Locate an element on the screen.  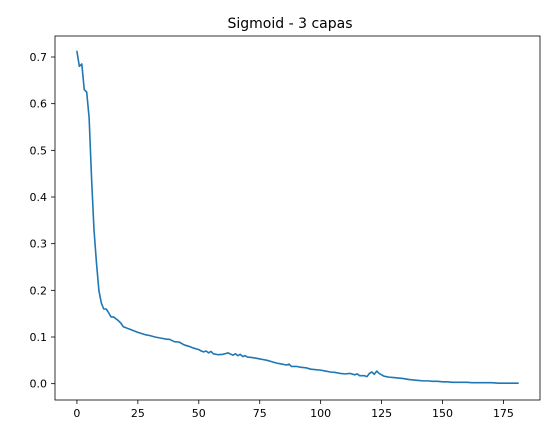
y-tick-label: 0.7 is located at coordinates (39, 57).